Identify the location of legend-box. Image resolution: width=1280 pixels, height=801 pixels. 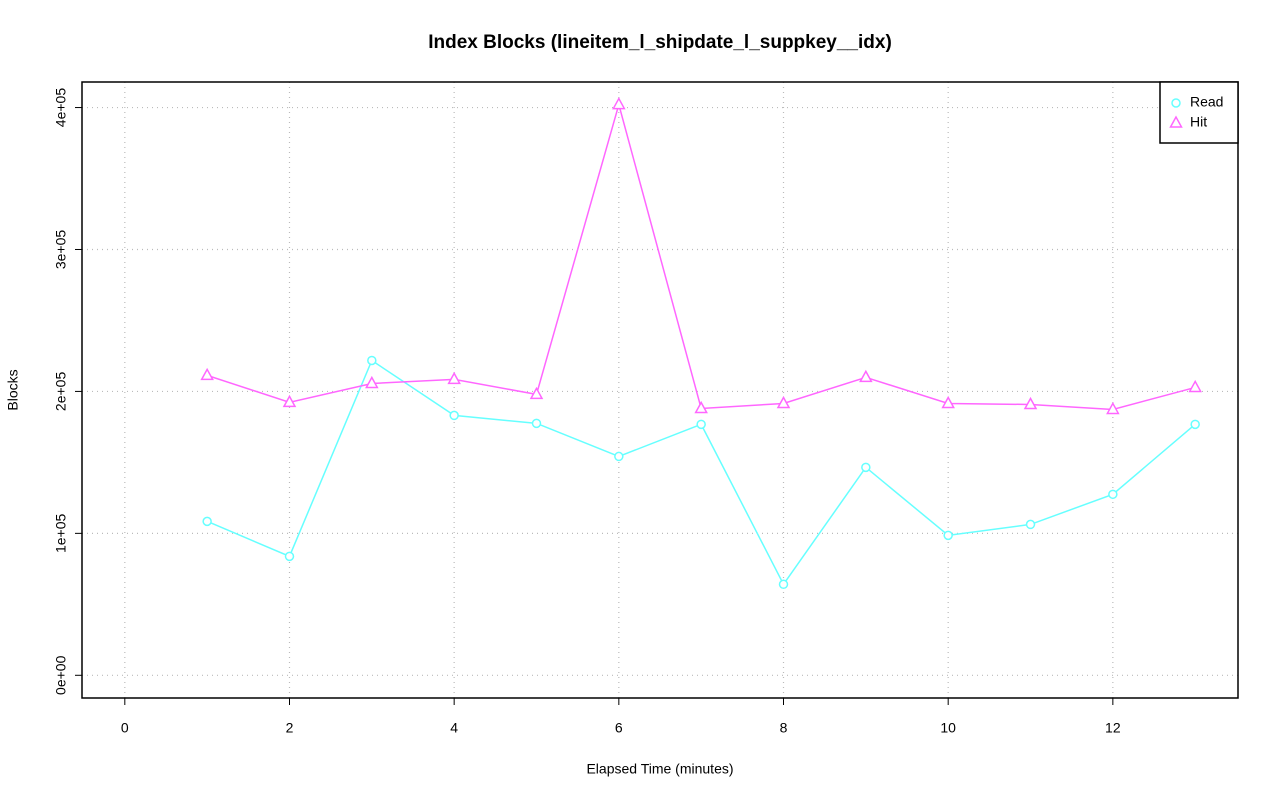
(1199, 112).